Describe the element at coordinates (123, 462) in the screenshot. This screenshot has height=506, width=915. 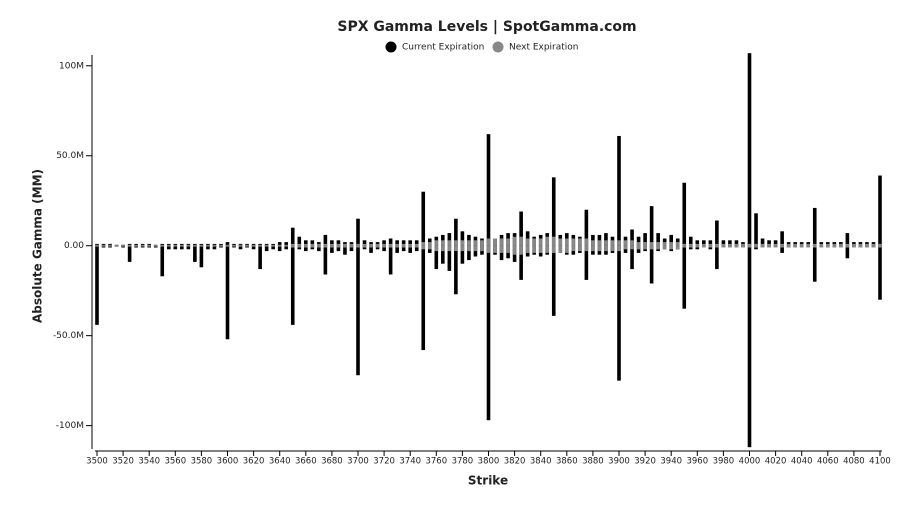
I see `x-tick-label: 3520` at that location.